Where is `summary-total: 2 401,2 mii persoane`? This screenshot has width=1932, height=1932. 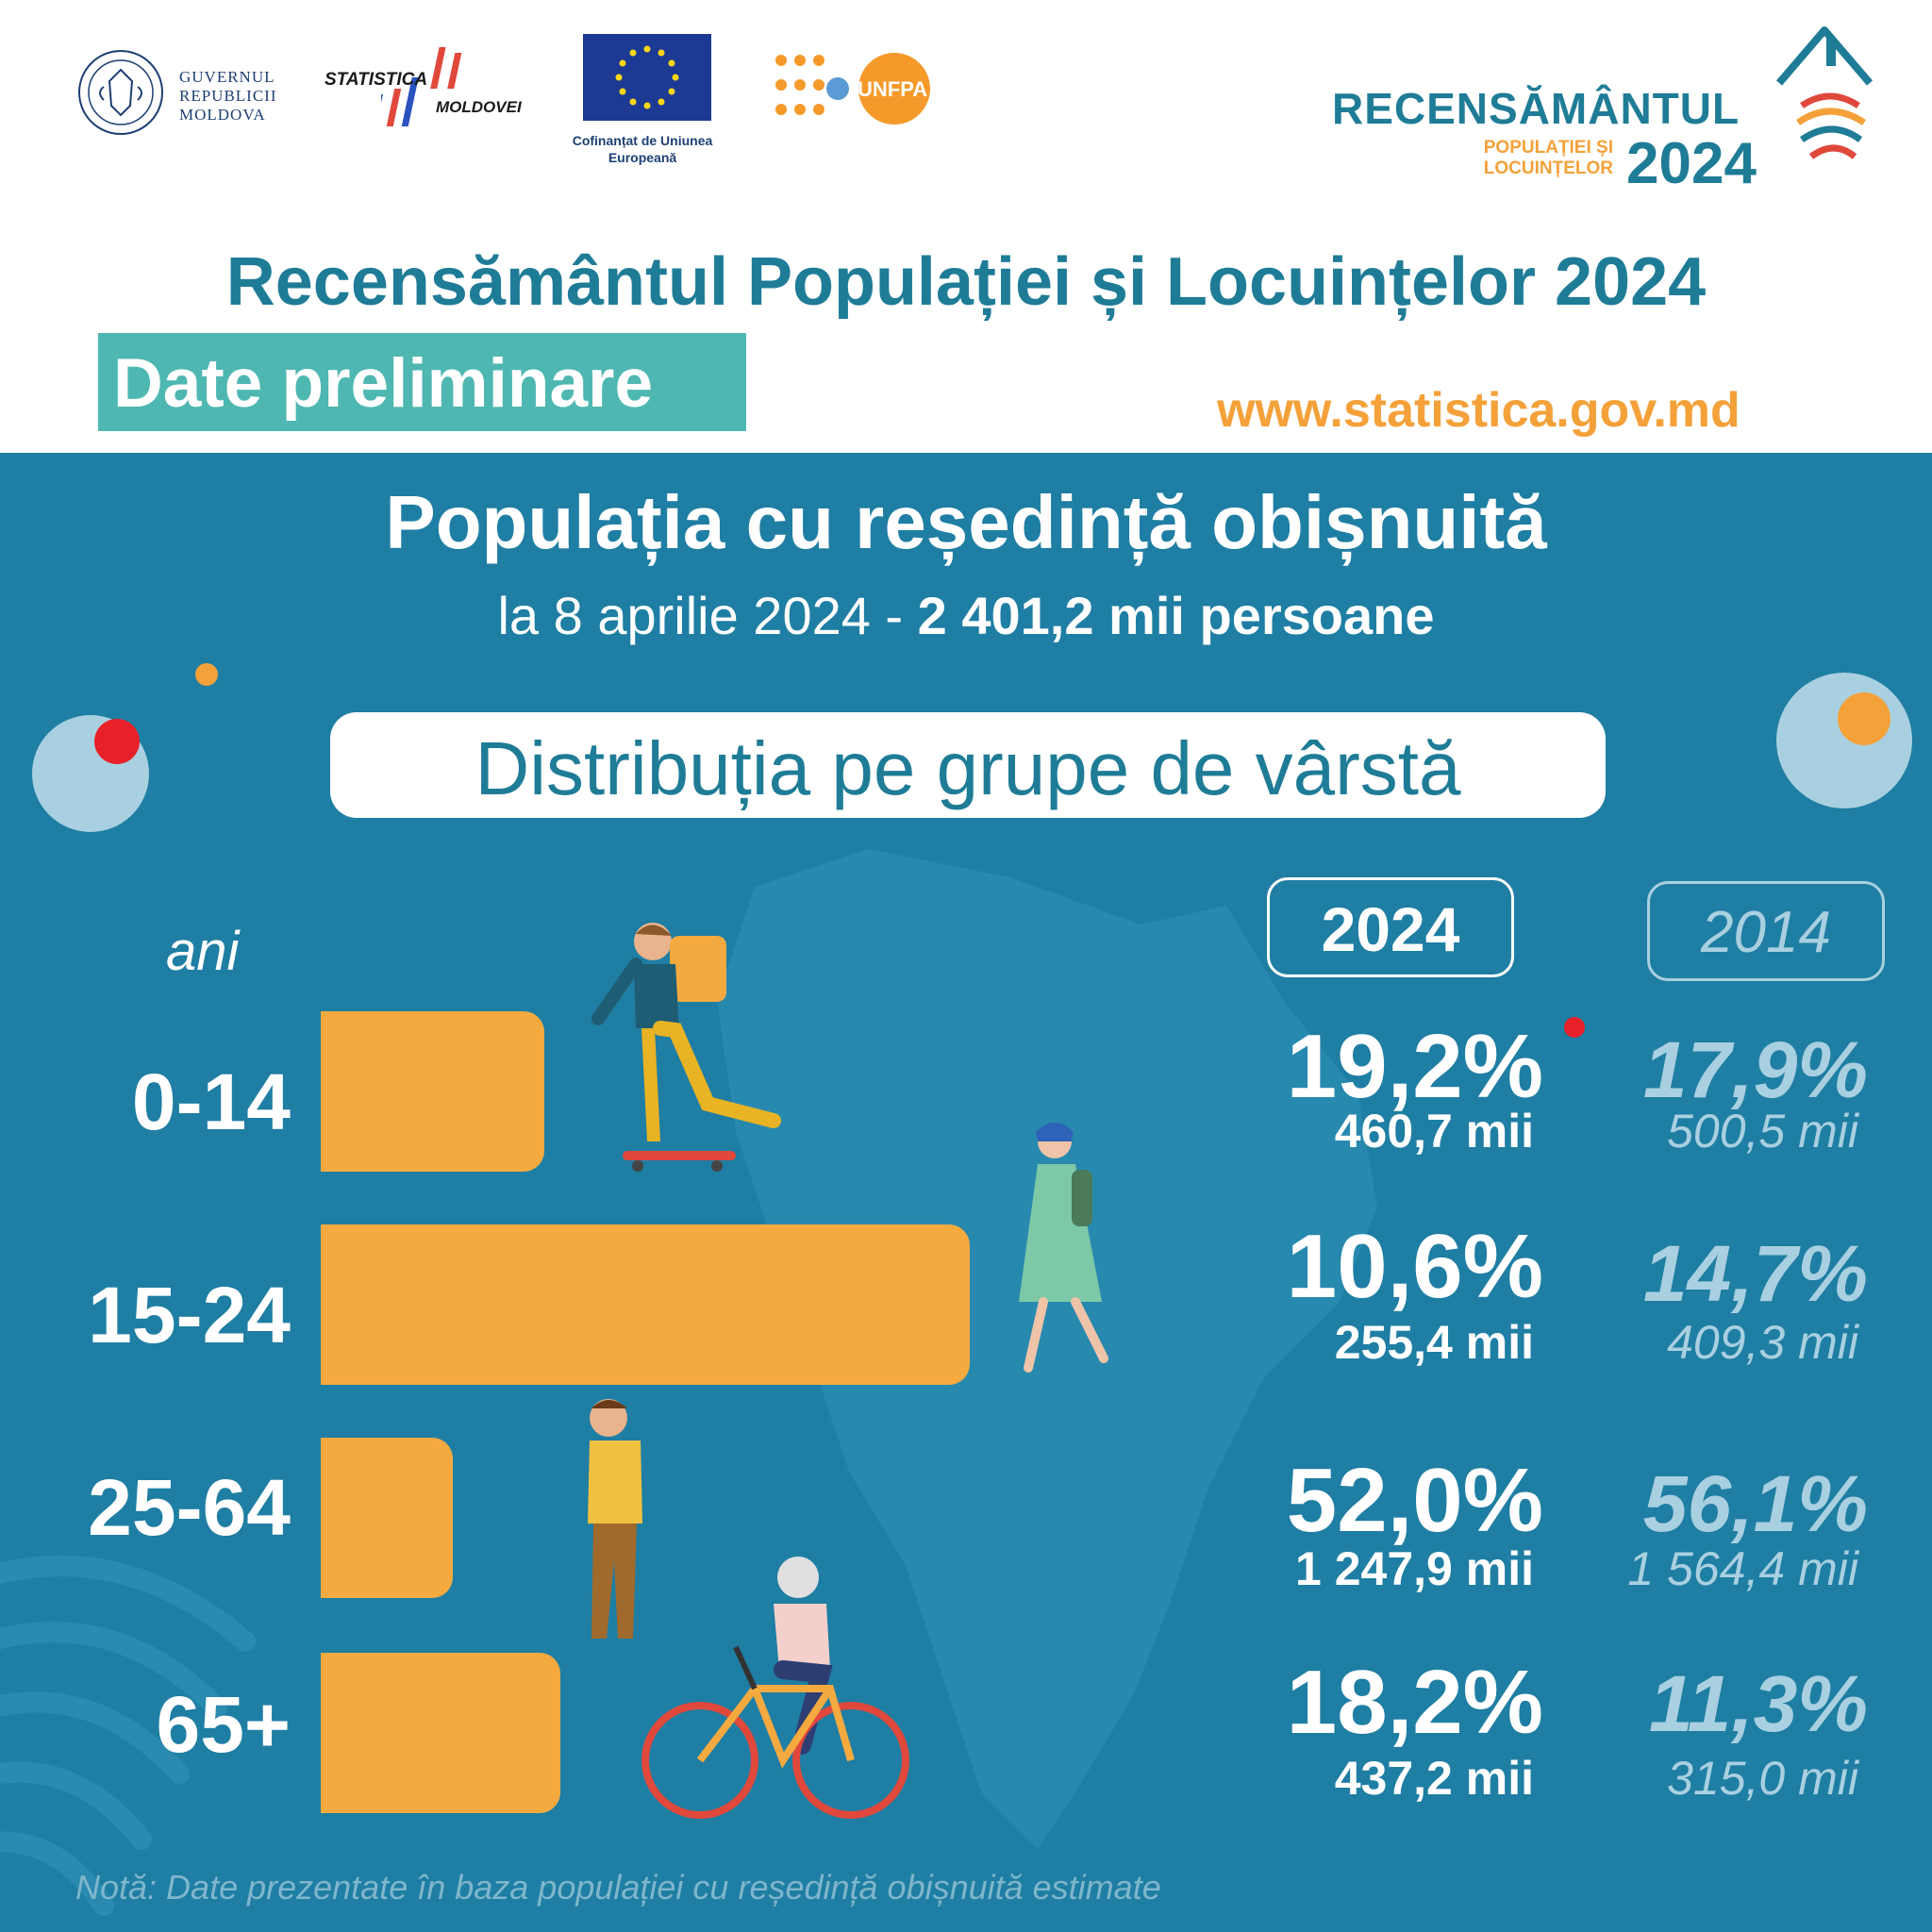
summary-total: 2 401,2 mii persoane is located at coordinates (1176, 615).